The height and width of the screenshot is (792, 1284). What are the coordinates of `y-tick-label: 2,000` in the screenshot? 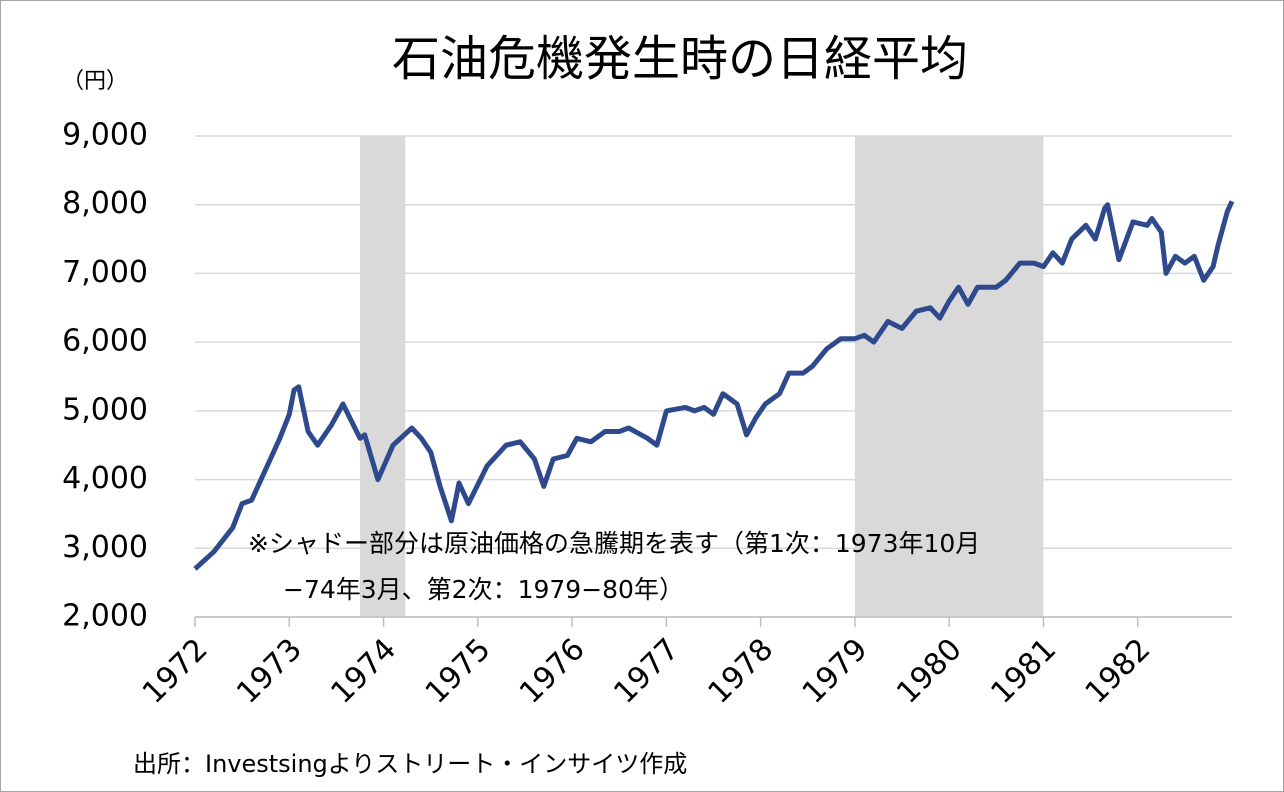 It's located at (105, 616).